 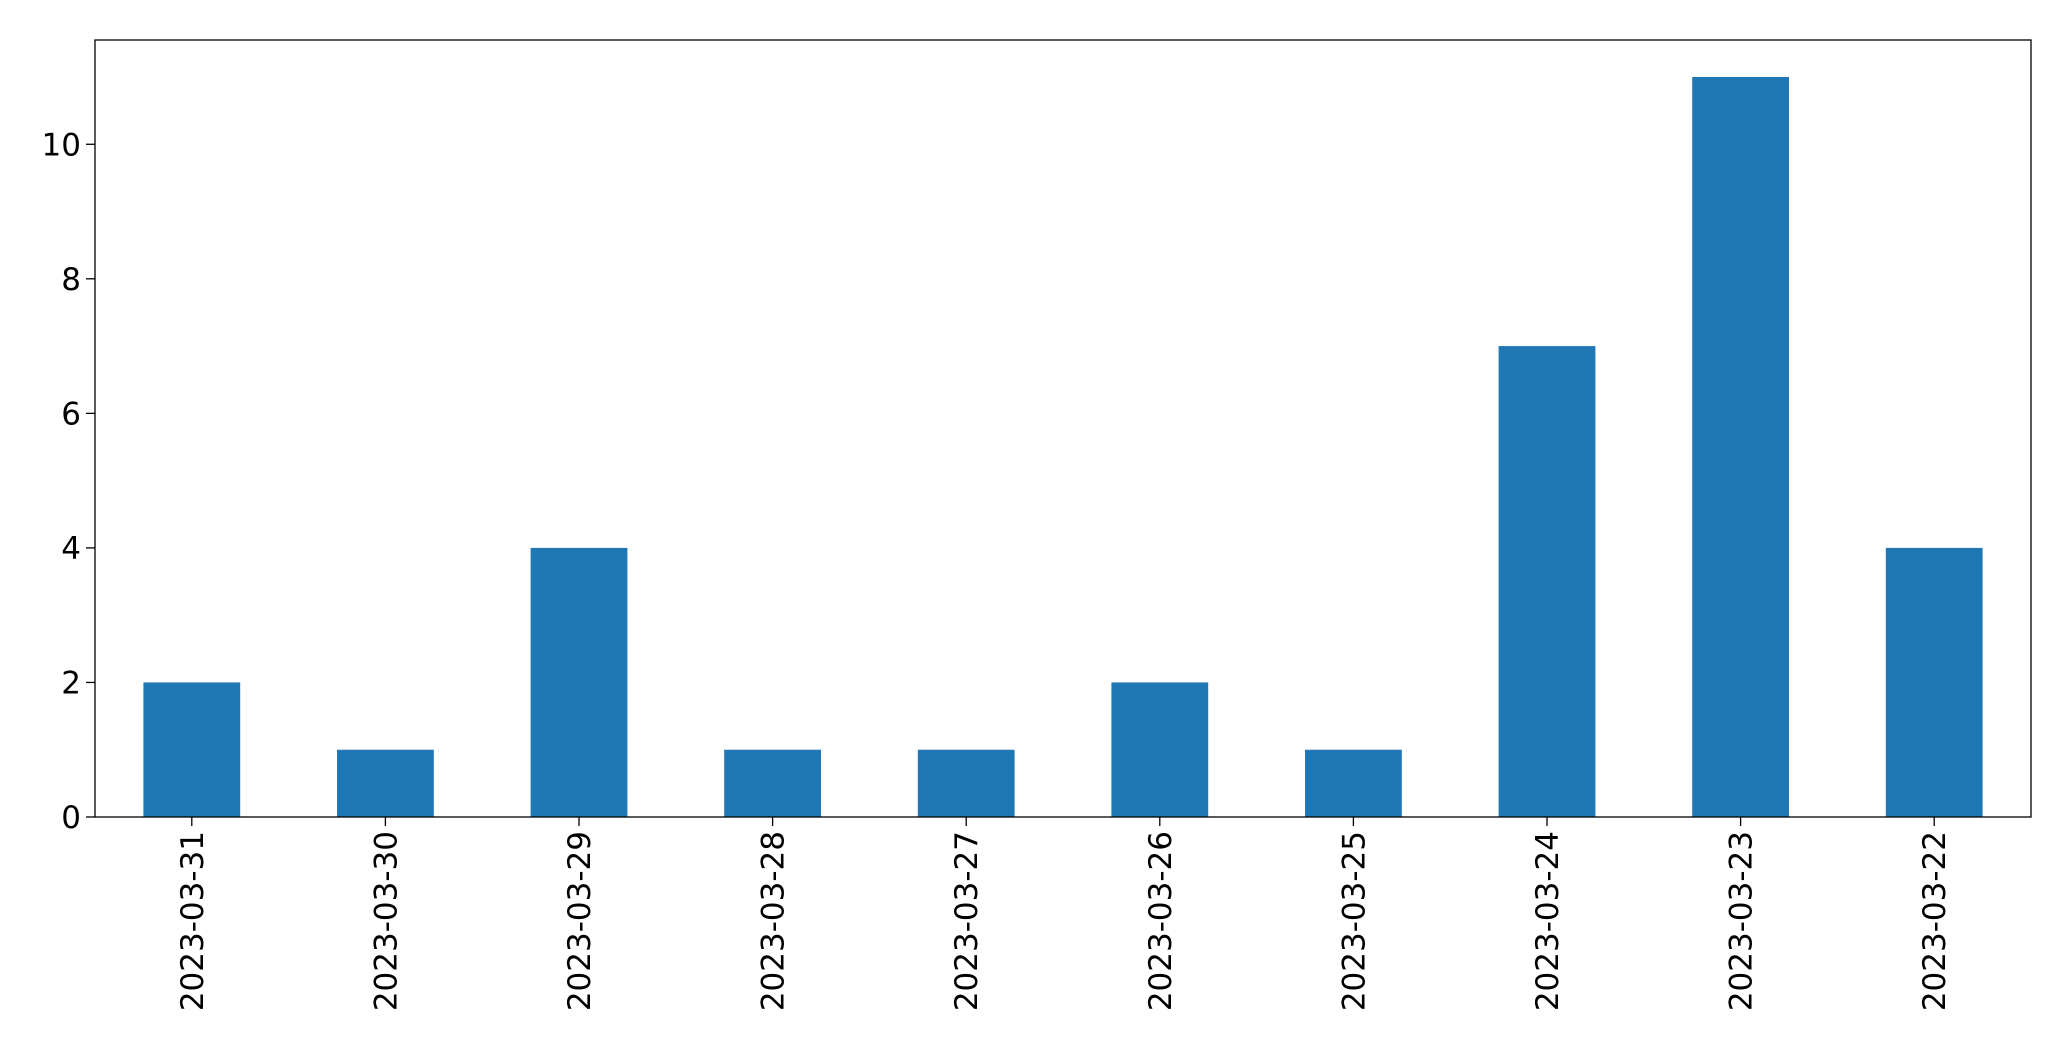 I want to click on y-tick-label: 8, so click(x=71, y=280).